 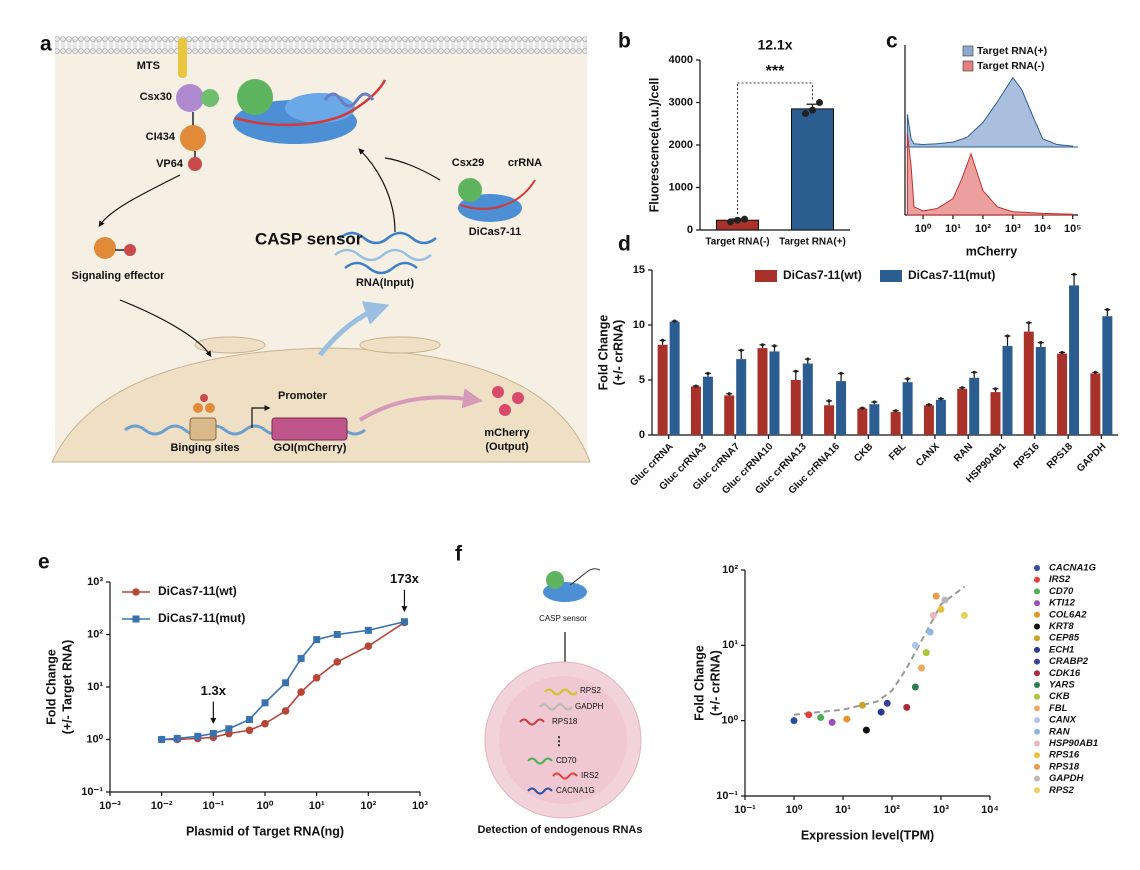 What do you see at coordinates (368, 806) in the screenshot?
I see `x-tick-label: 10²` at bounding box center [368, 806].